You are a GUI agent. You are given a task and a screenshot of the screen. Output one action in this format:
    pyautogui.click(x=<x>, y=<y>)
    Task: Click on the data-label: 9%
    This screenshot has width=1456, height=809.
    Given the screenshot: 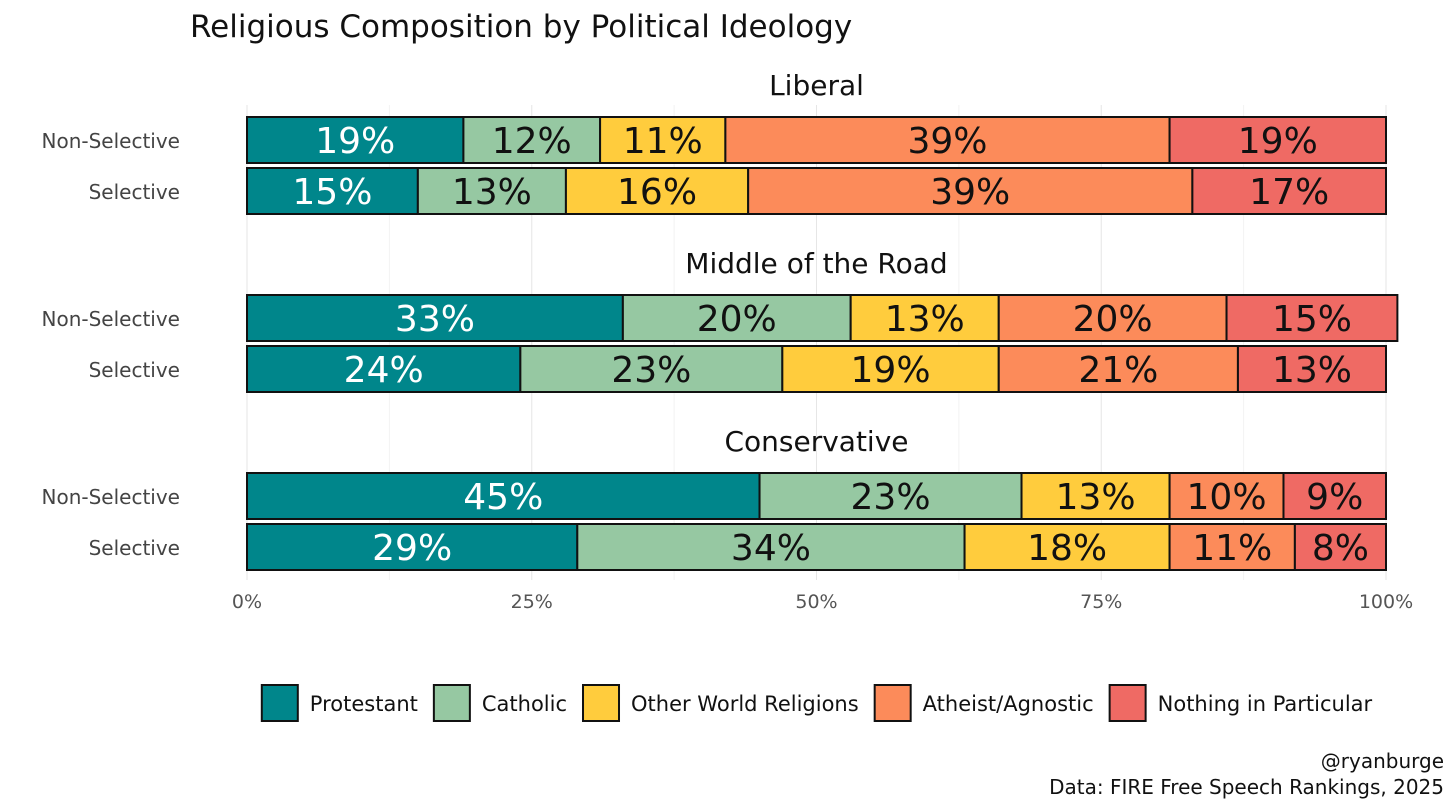 What is the action you would take?
    pyautogui.click(x=1334, y=497)
    